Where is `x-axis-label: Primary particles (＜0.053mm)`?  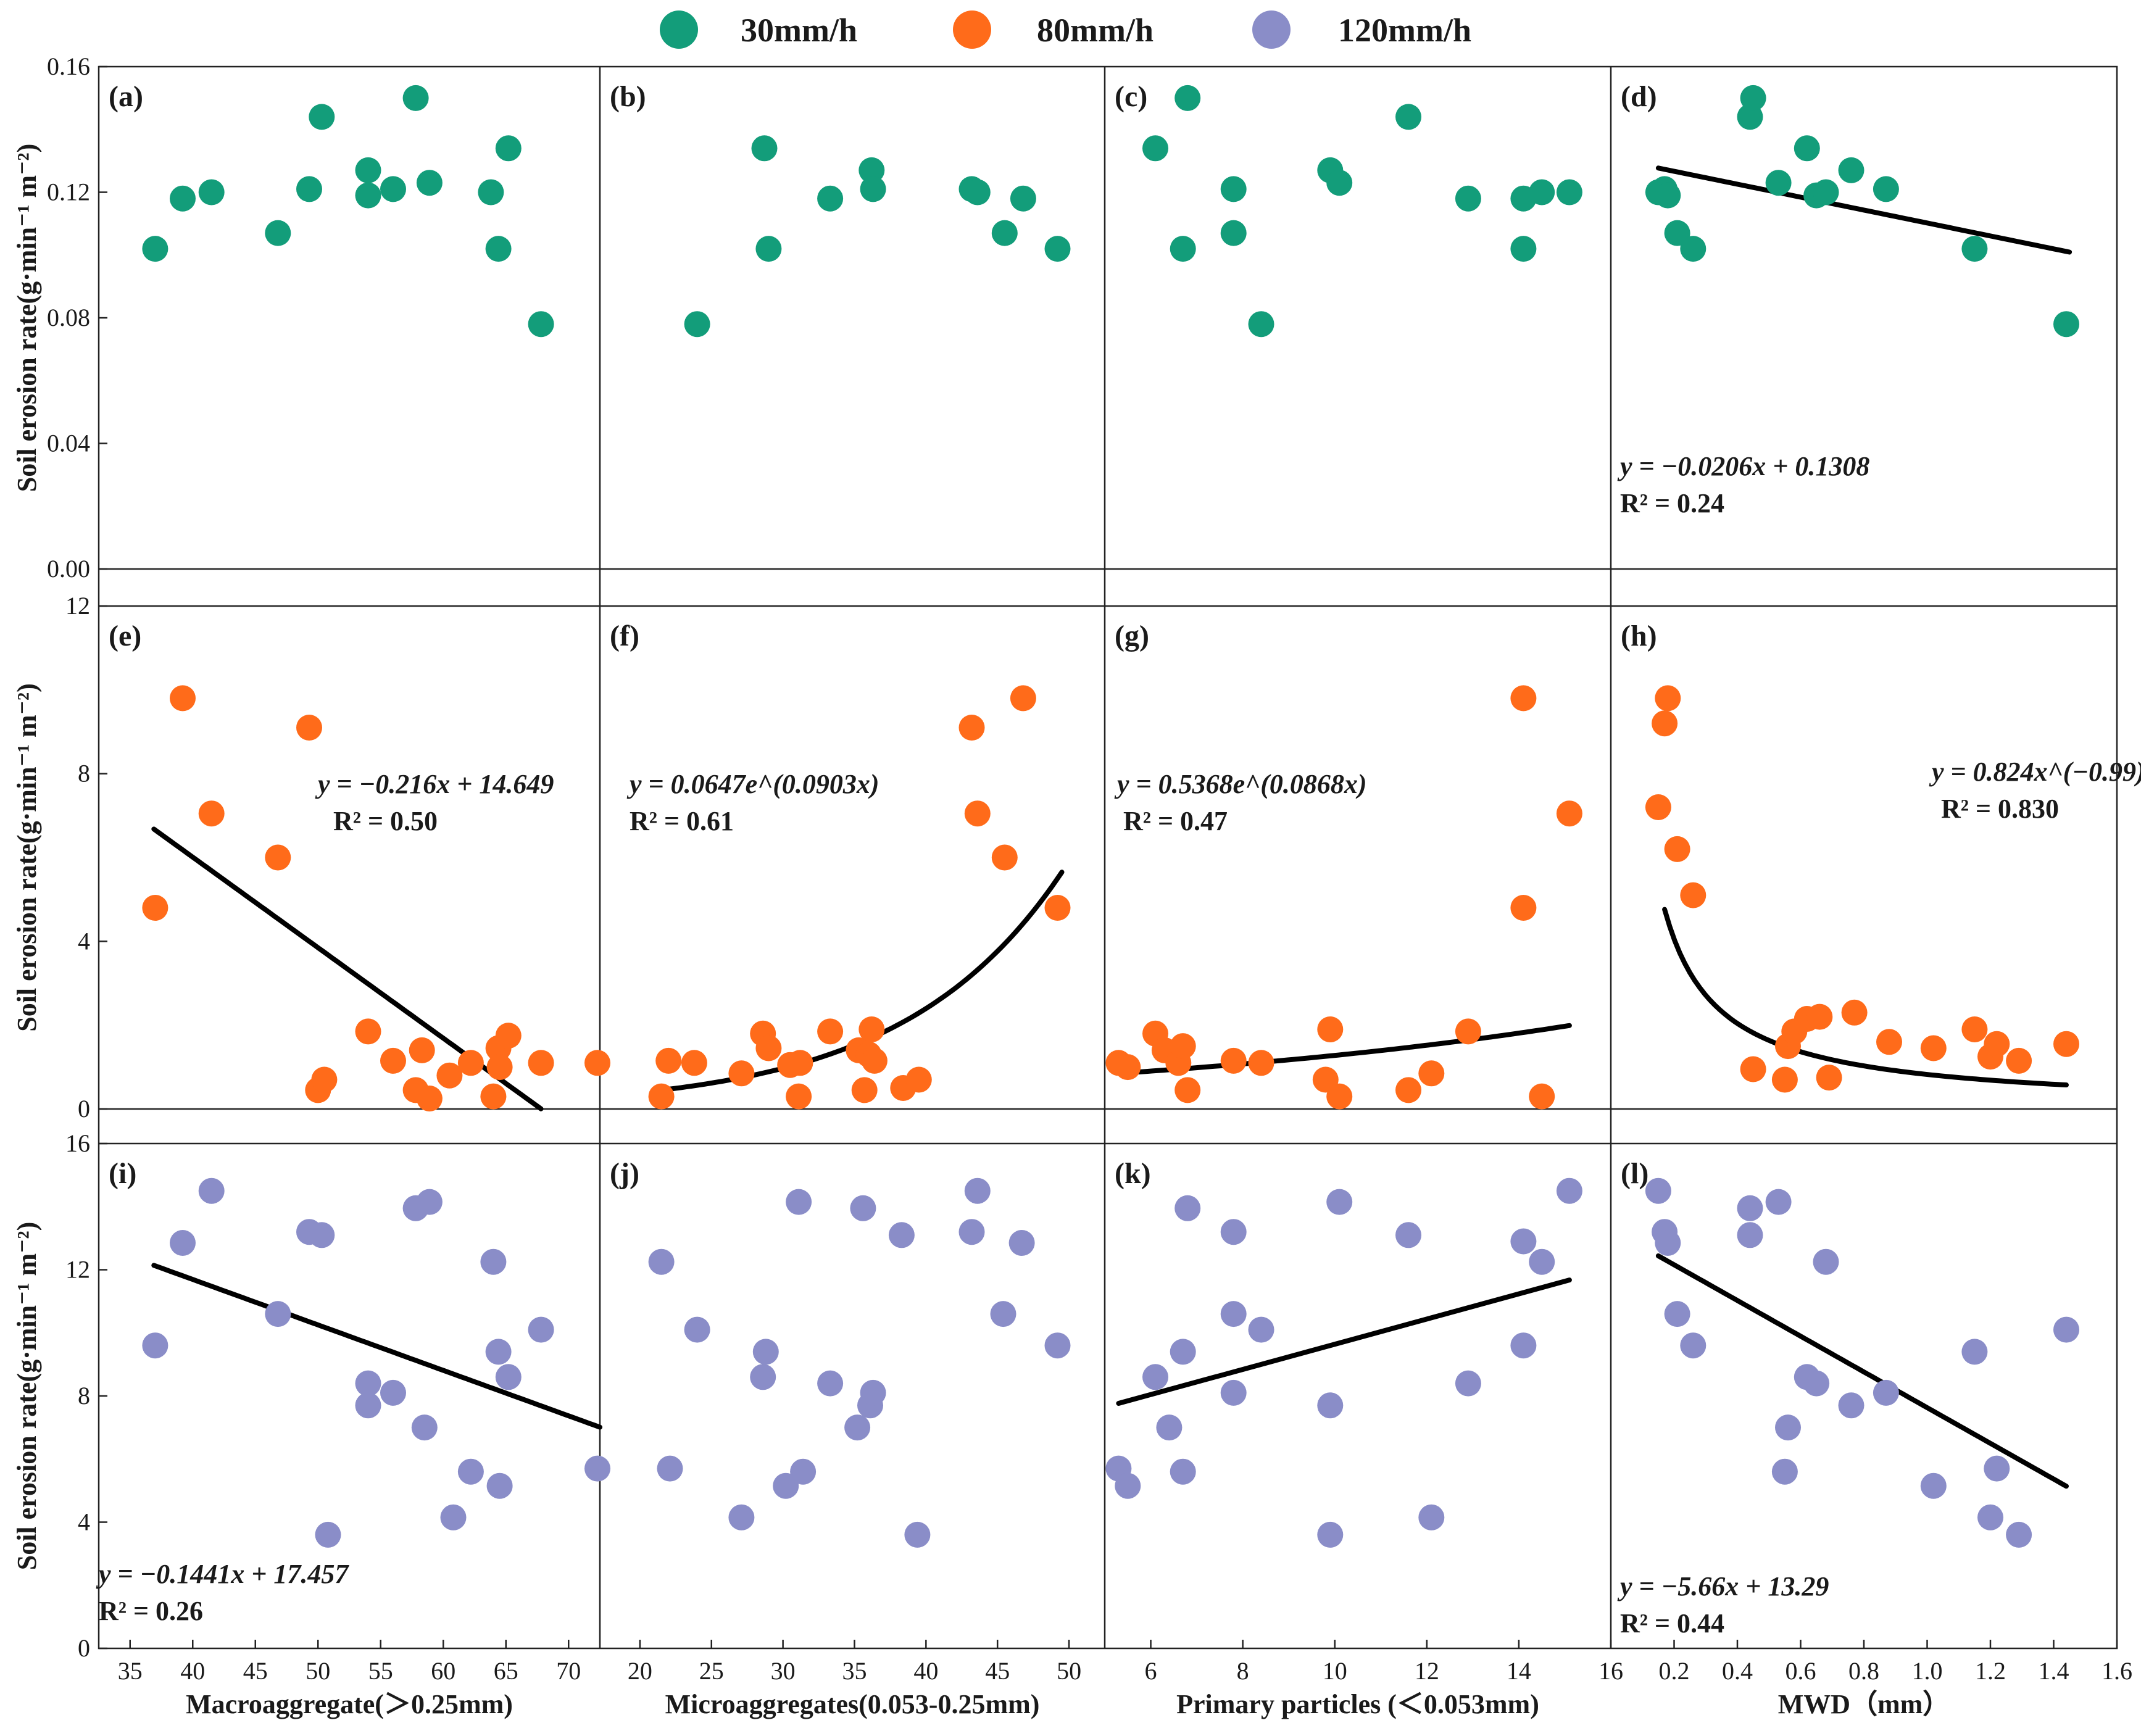 x-axis-label: Primary particles (＜0.053mm) is located at coordinates (1357, 1704).